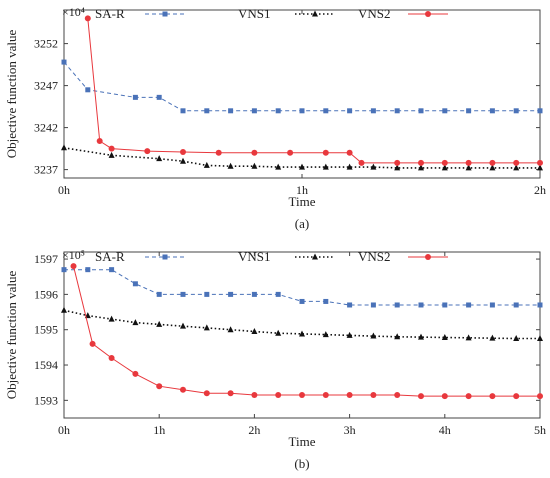  What do you see at coordinates (540, 430) in the screenshot?
I see `x-tick-label: 5h` at bounding box center [540, 430].